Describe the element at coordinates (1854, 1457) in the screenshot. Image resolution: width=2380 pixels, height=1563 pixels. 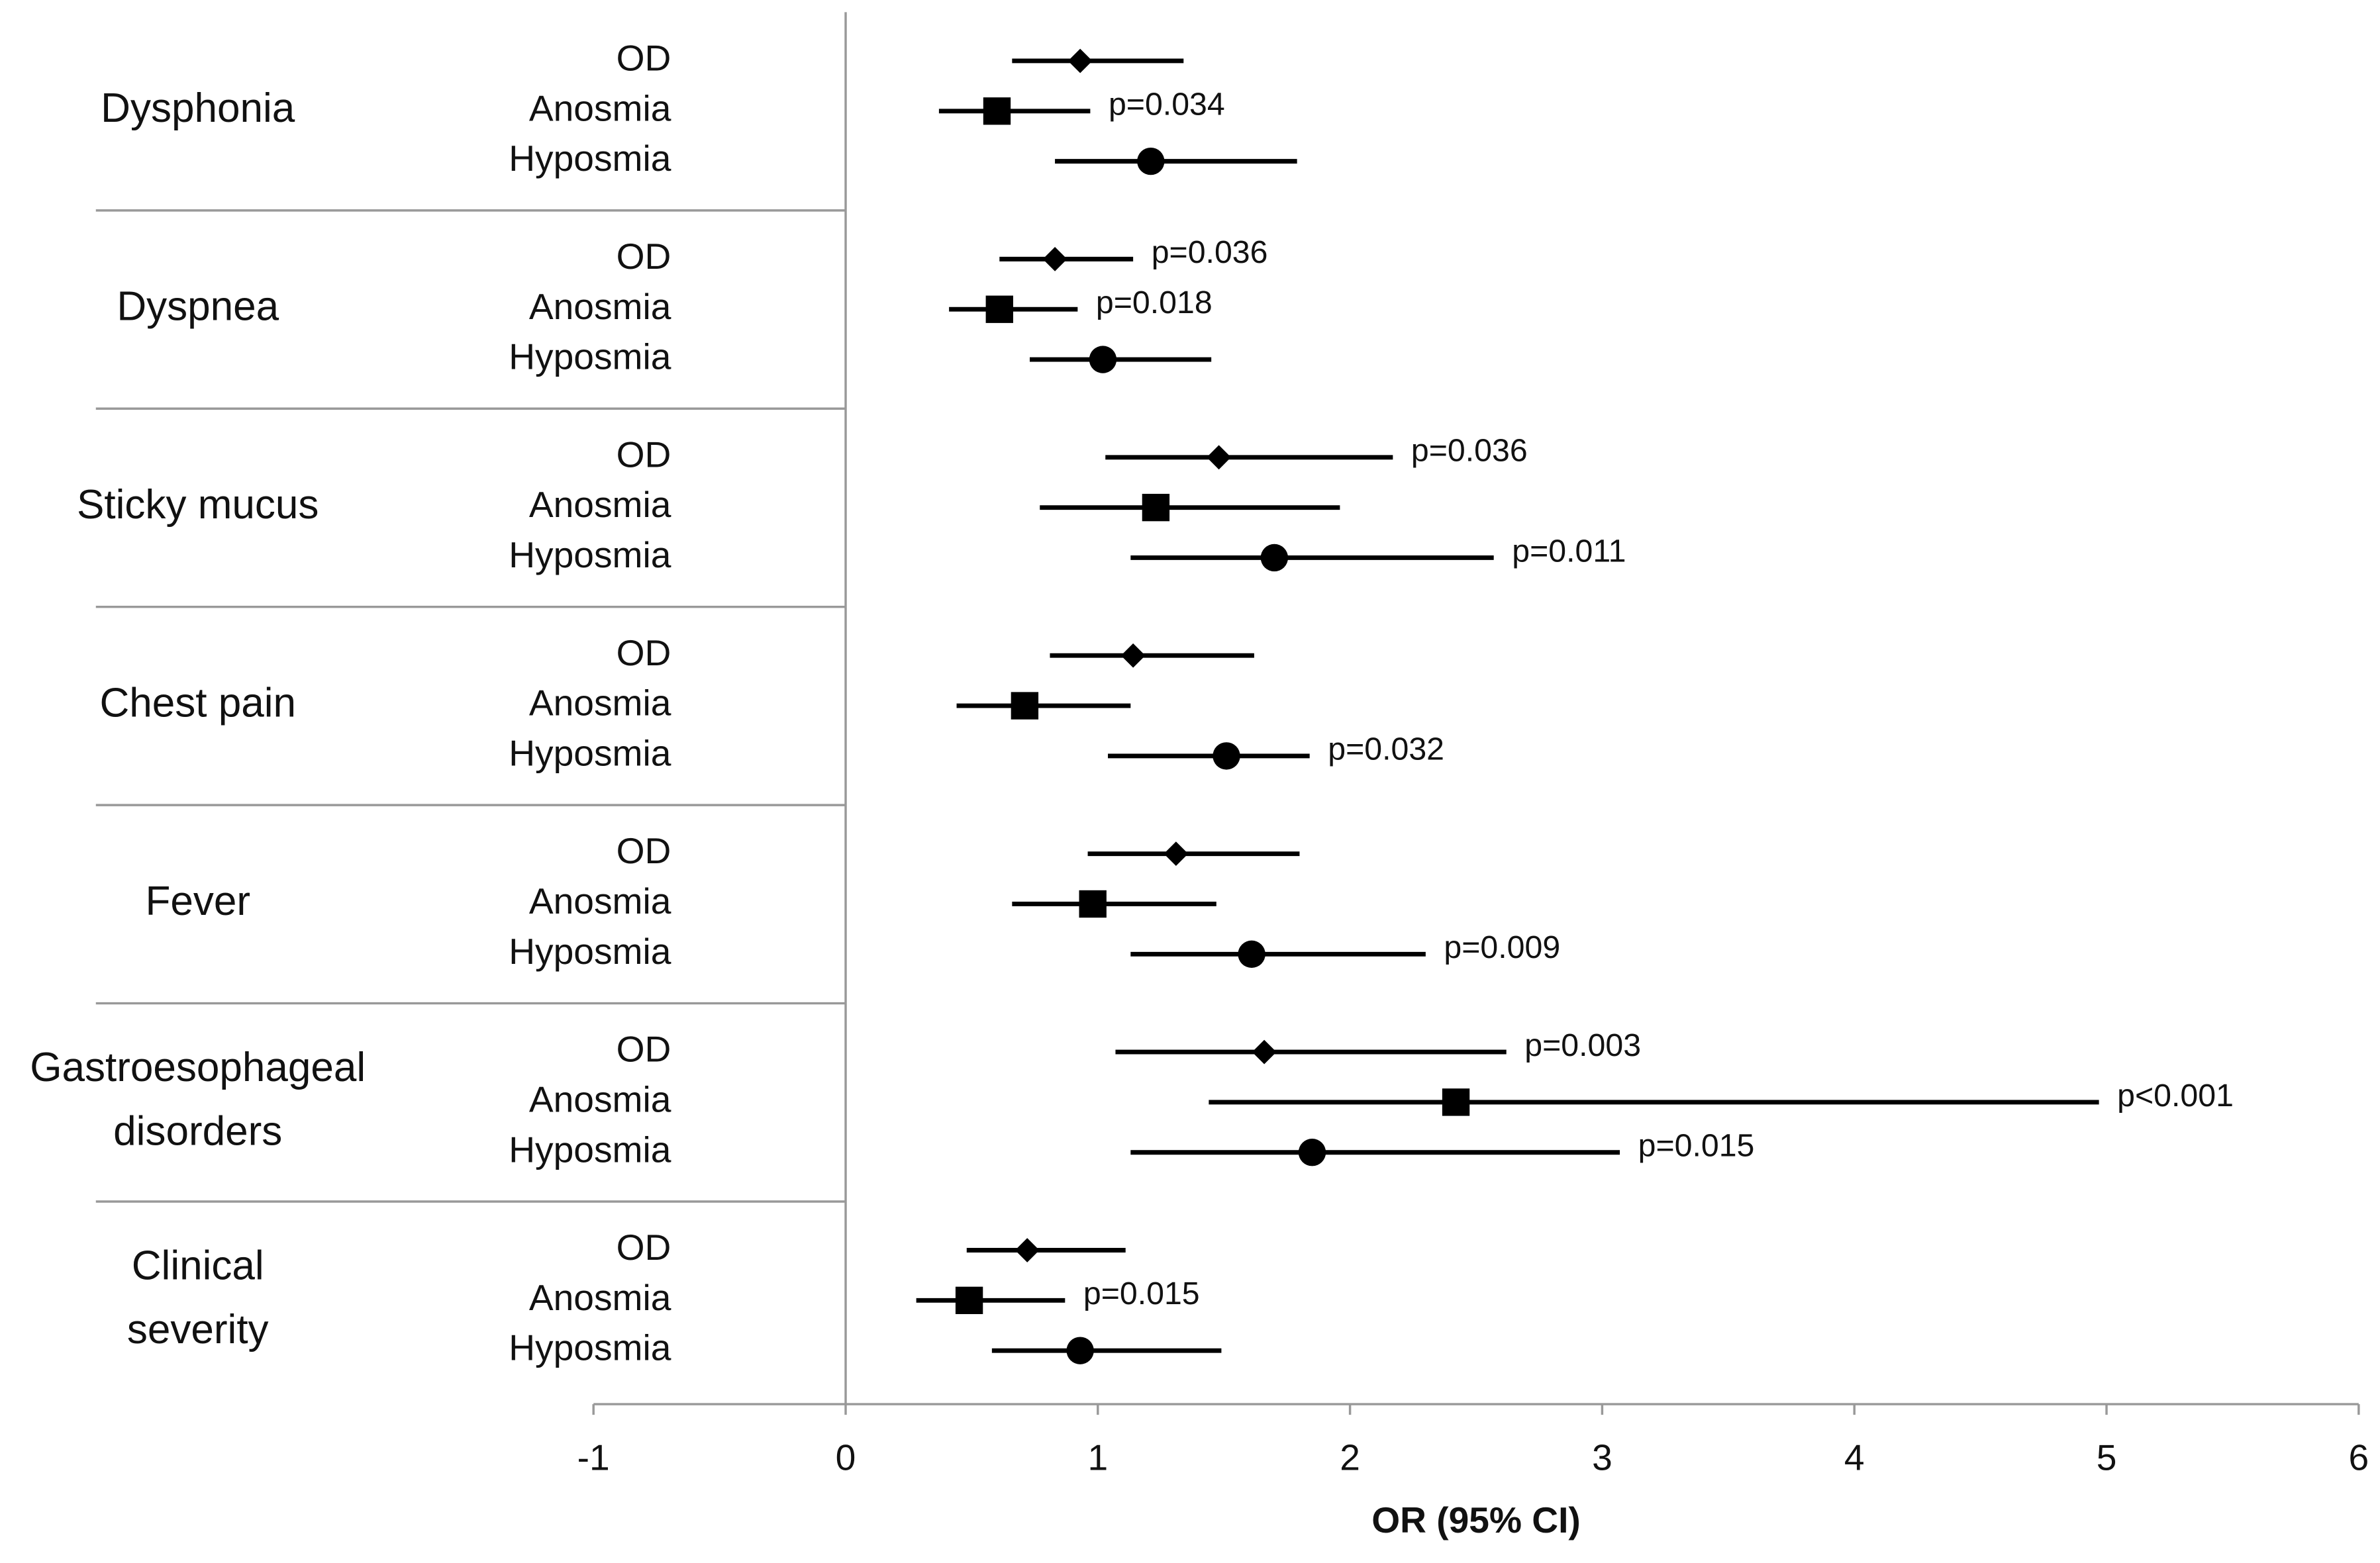
I see `x-tick-label: 4` at that location.